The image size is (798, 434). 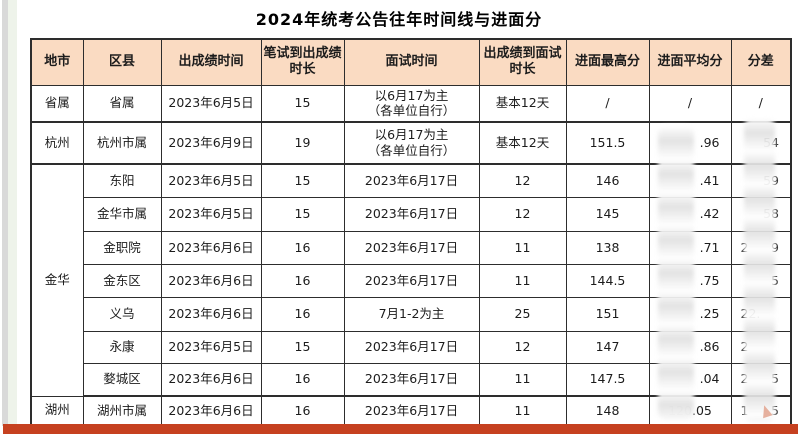 What do you see at coordinates (122, 103) in the screenshot?
I see `cell-district: 省属` at bounding box center [122, 103].